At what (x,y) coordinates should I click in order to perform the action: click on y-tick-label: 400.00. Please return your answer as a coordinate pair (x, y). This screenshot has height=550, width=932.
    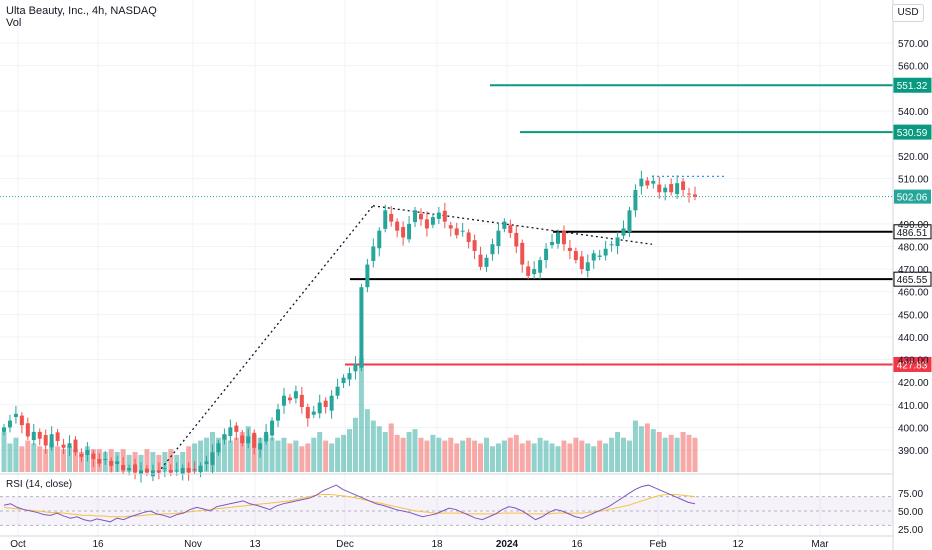
    Looking at the image, I should click on (913, 428).